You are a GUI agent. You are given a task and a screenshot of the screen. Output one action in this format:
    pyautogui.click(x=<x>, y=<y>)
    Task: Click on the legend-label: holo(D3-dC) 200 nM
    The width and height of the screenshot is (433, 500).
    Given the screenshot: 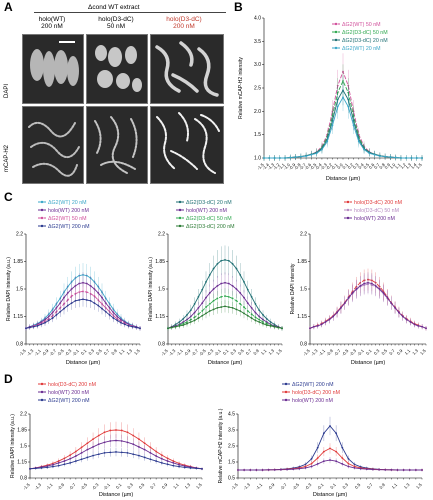 What is the action you would take?
    pyautogui.click(x=378, y=203)
    